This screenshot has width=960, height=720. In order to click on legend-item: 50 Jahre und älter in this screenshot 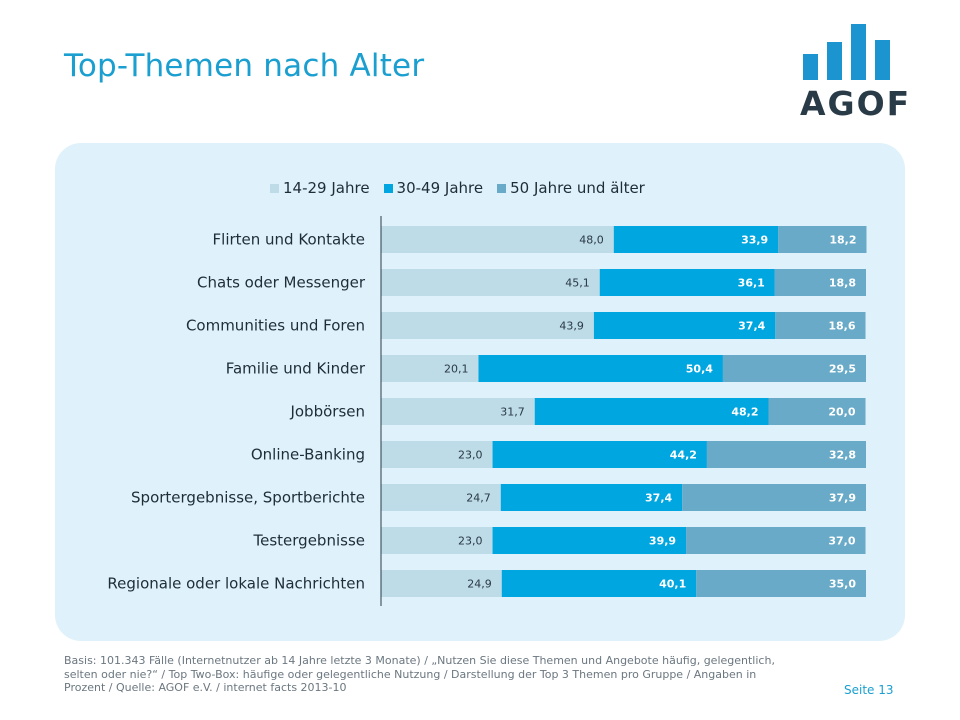, I will do `click(571, 188)`.